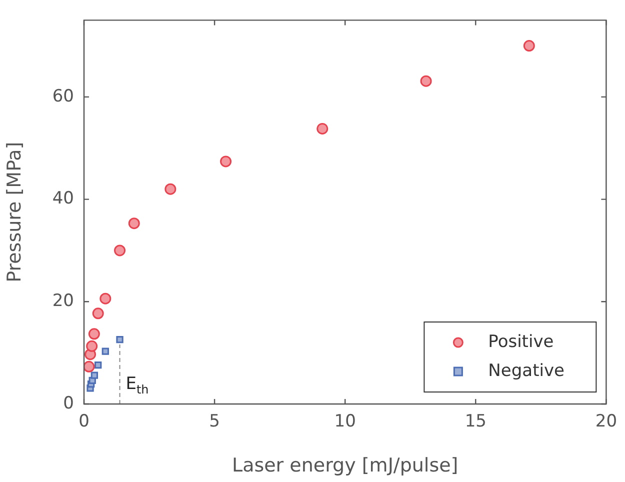 The image size is (625, 482). Describe the element at coordinates (68, 403) in the screenshot. I see `y-tick-label: 0` at that location.